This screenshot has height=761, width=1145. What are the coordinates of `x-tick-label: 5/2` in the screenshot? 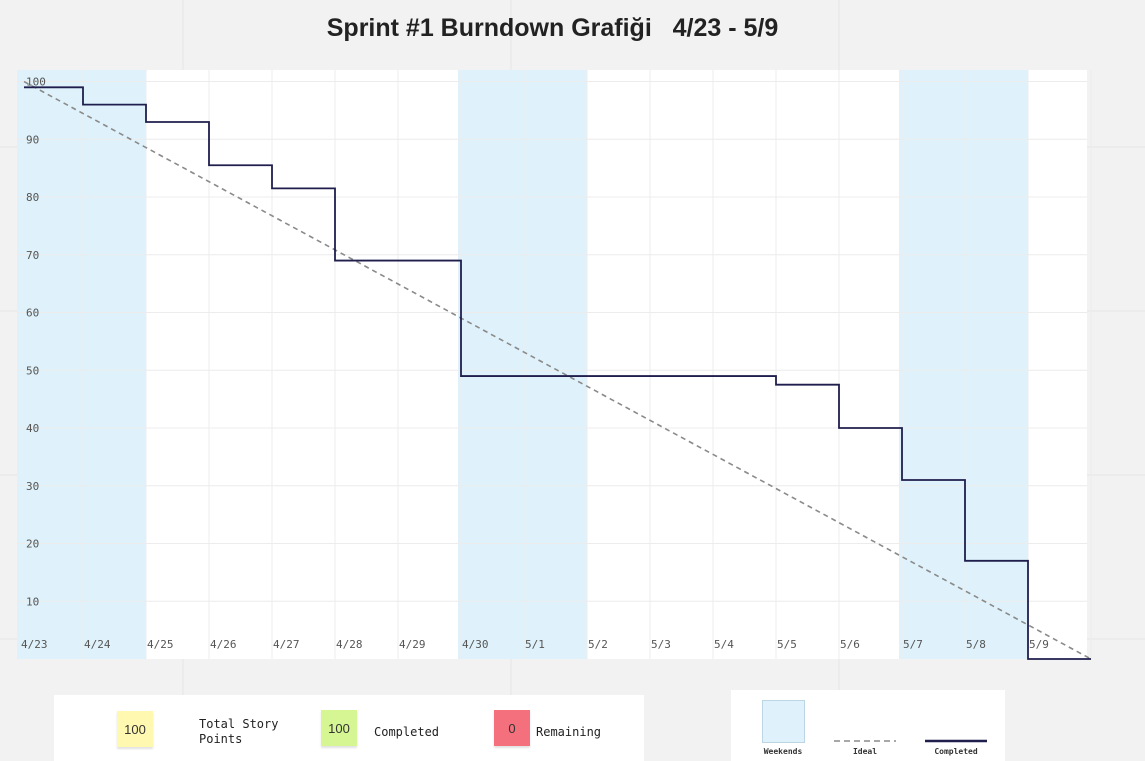 It's located at (598, 644).